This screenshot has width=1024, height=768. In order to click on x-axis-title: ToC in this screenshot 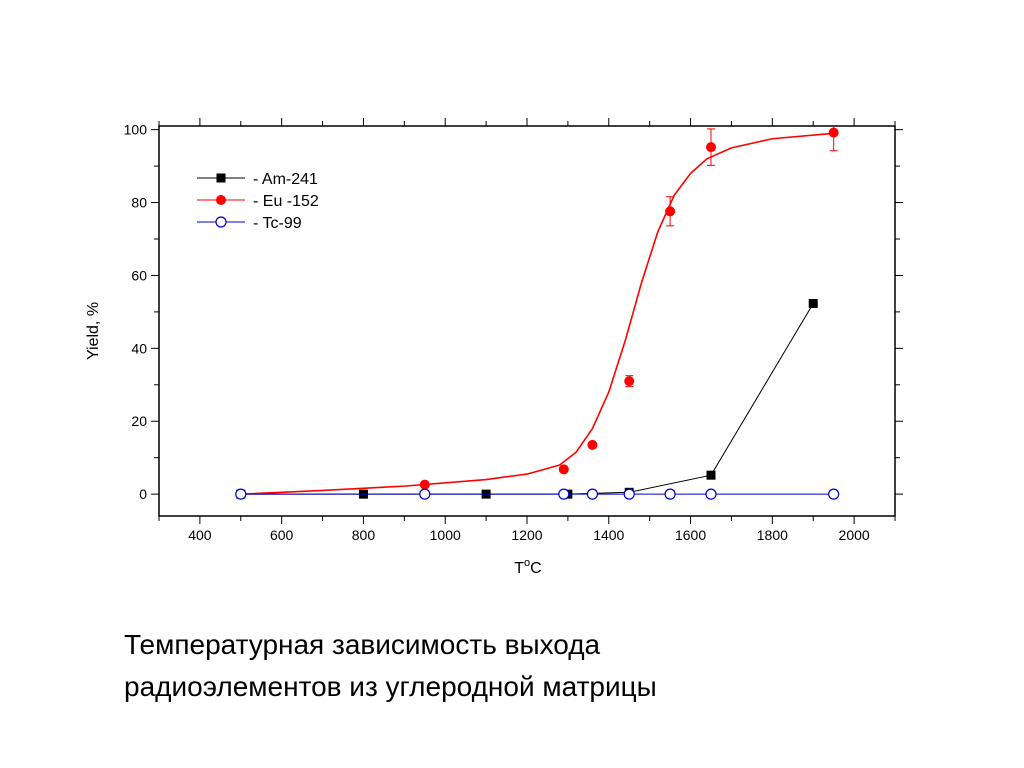, I will do `click(527, 567)`.